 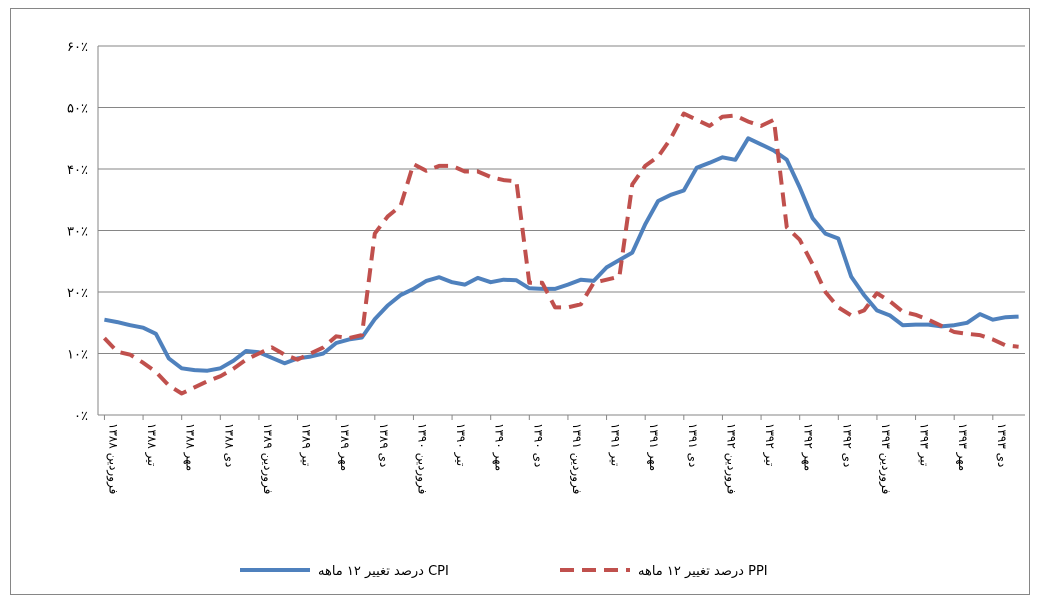 What do you see at coordinates (460, 444) in the screenshot?
I see `x-tick-label: تیر ۱۳۹۰` at bounding box center [460, 444].